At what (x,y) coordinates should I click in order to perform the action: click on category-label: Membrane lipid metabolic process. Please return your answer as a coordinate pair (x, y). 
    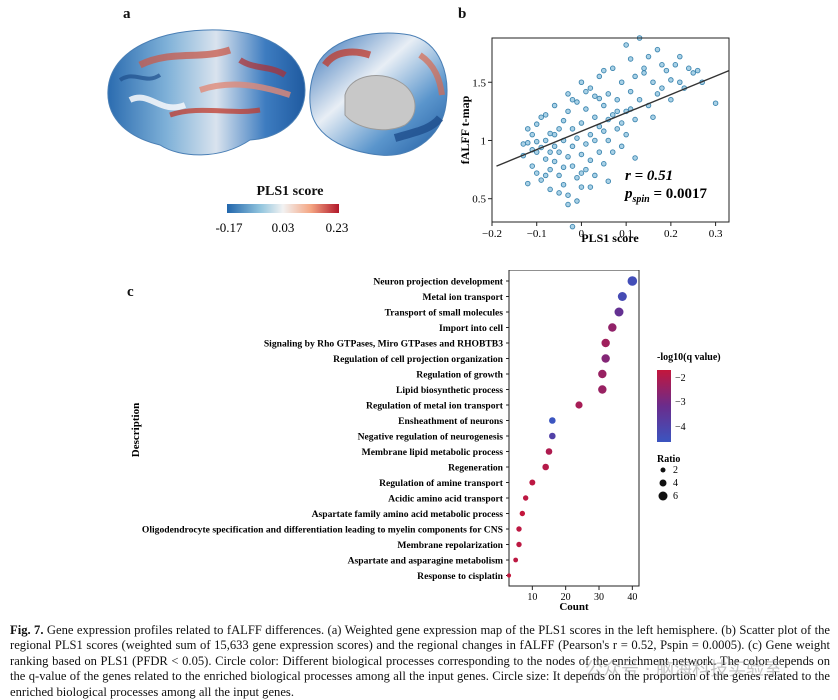
    Looking at the image, I should click on (433, 452).